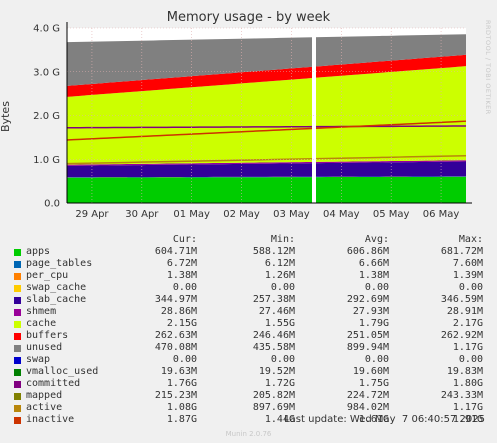 The height and width of the screenshot is (443, 497). Describe the element at coordinates (252, 324) in the screenshot. I see `legend-row-cache: cache 2.15G 1.55G 1.79G 2.17G` at that location.